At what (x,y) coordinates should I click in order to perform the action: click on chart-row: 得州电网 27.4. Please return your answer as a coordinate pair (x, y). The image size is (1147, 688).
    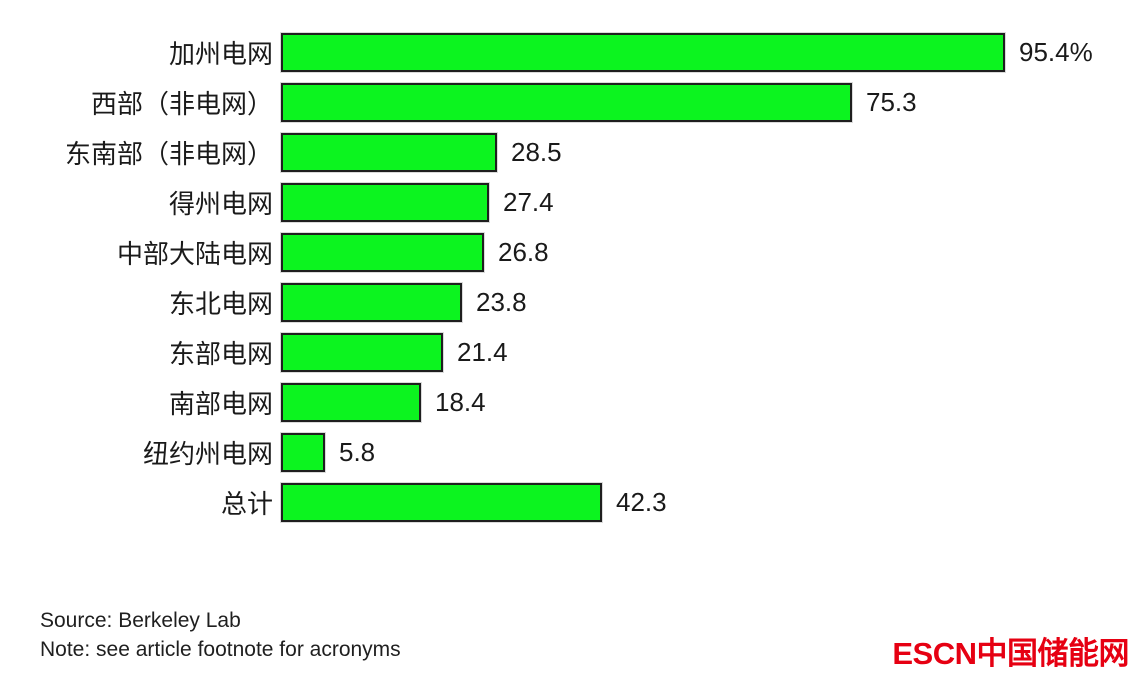
    Looking at the image, I should click on (546, 202).